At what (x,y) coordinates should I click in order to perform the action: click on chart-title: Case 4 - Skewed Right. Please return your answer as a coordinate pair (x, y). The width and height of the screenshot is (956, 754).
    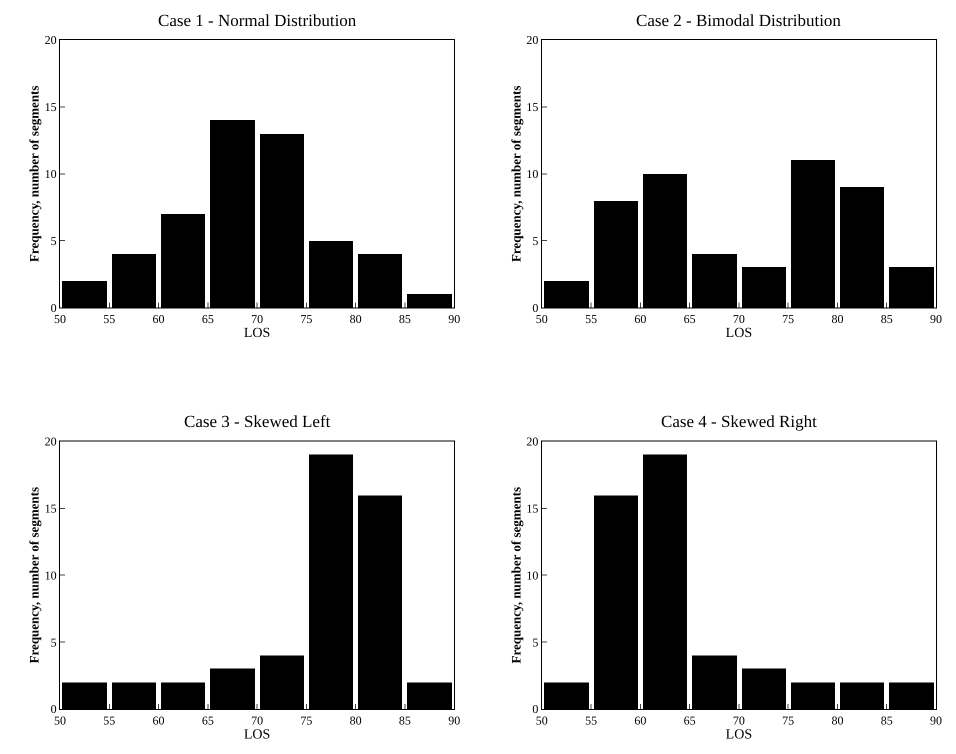
    Looking at the image, I should click on (739, 421).